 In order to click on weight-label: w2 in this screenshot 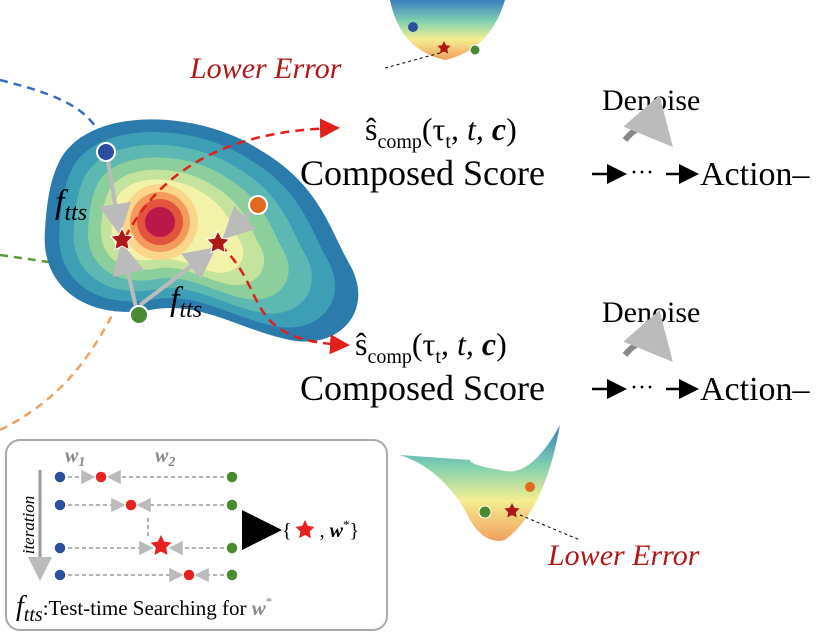, I will do `click(165, 457)`.